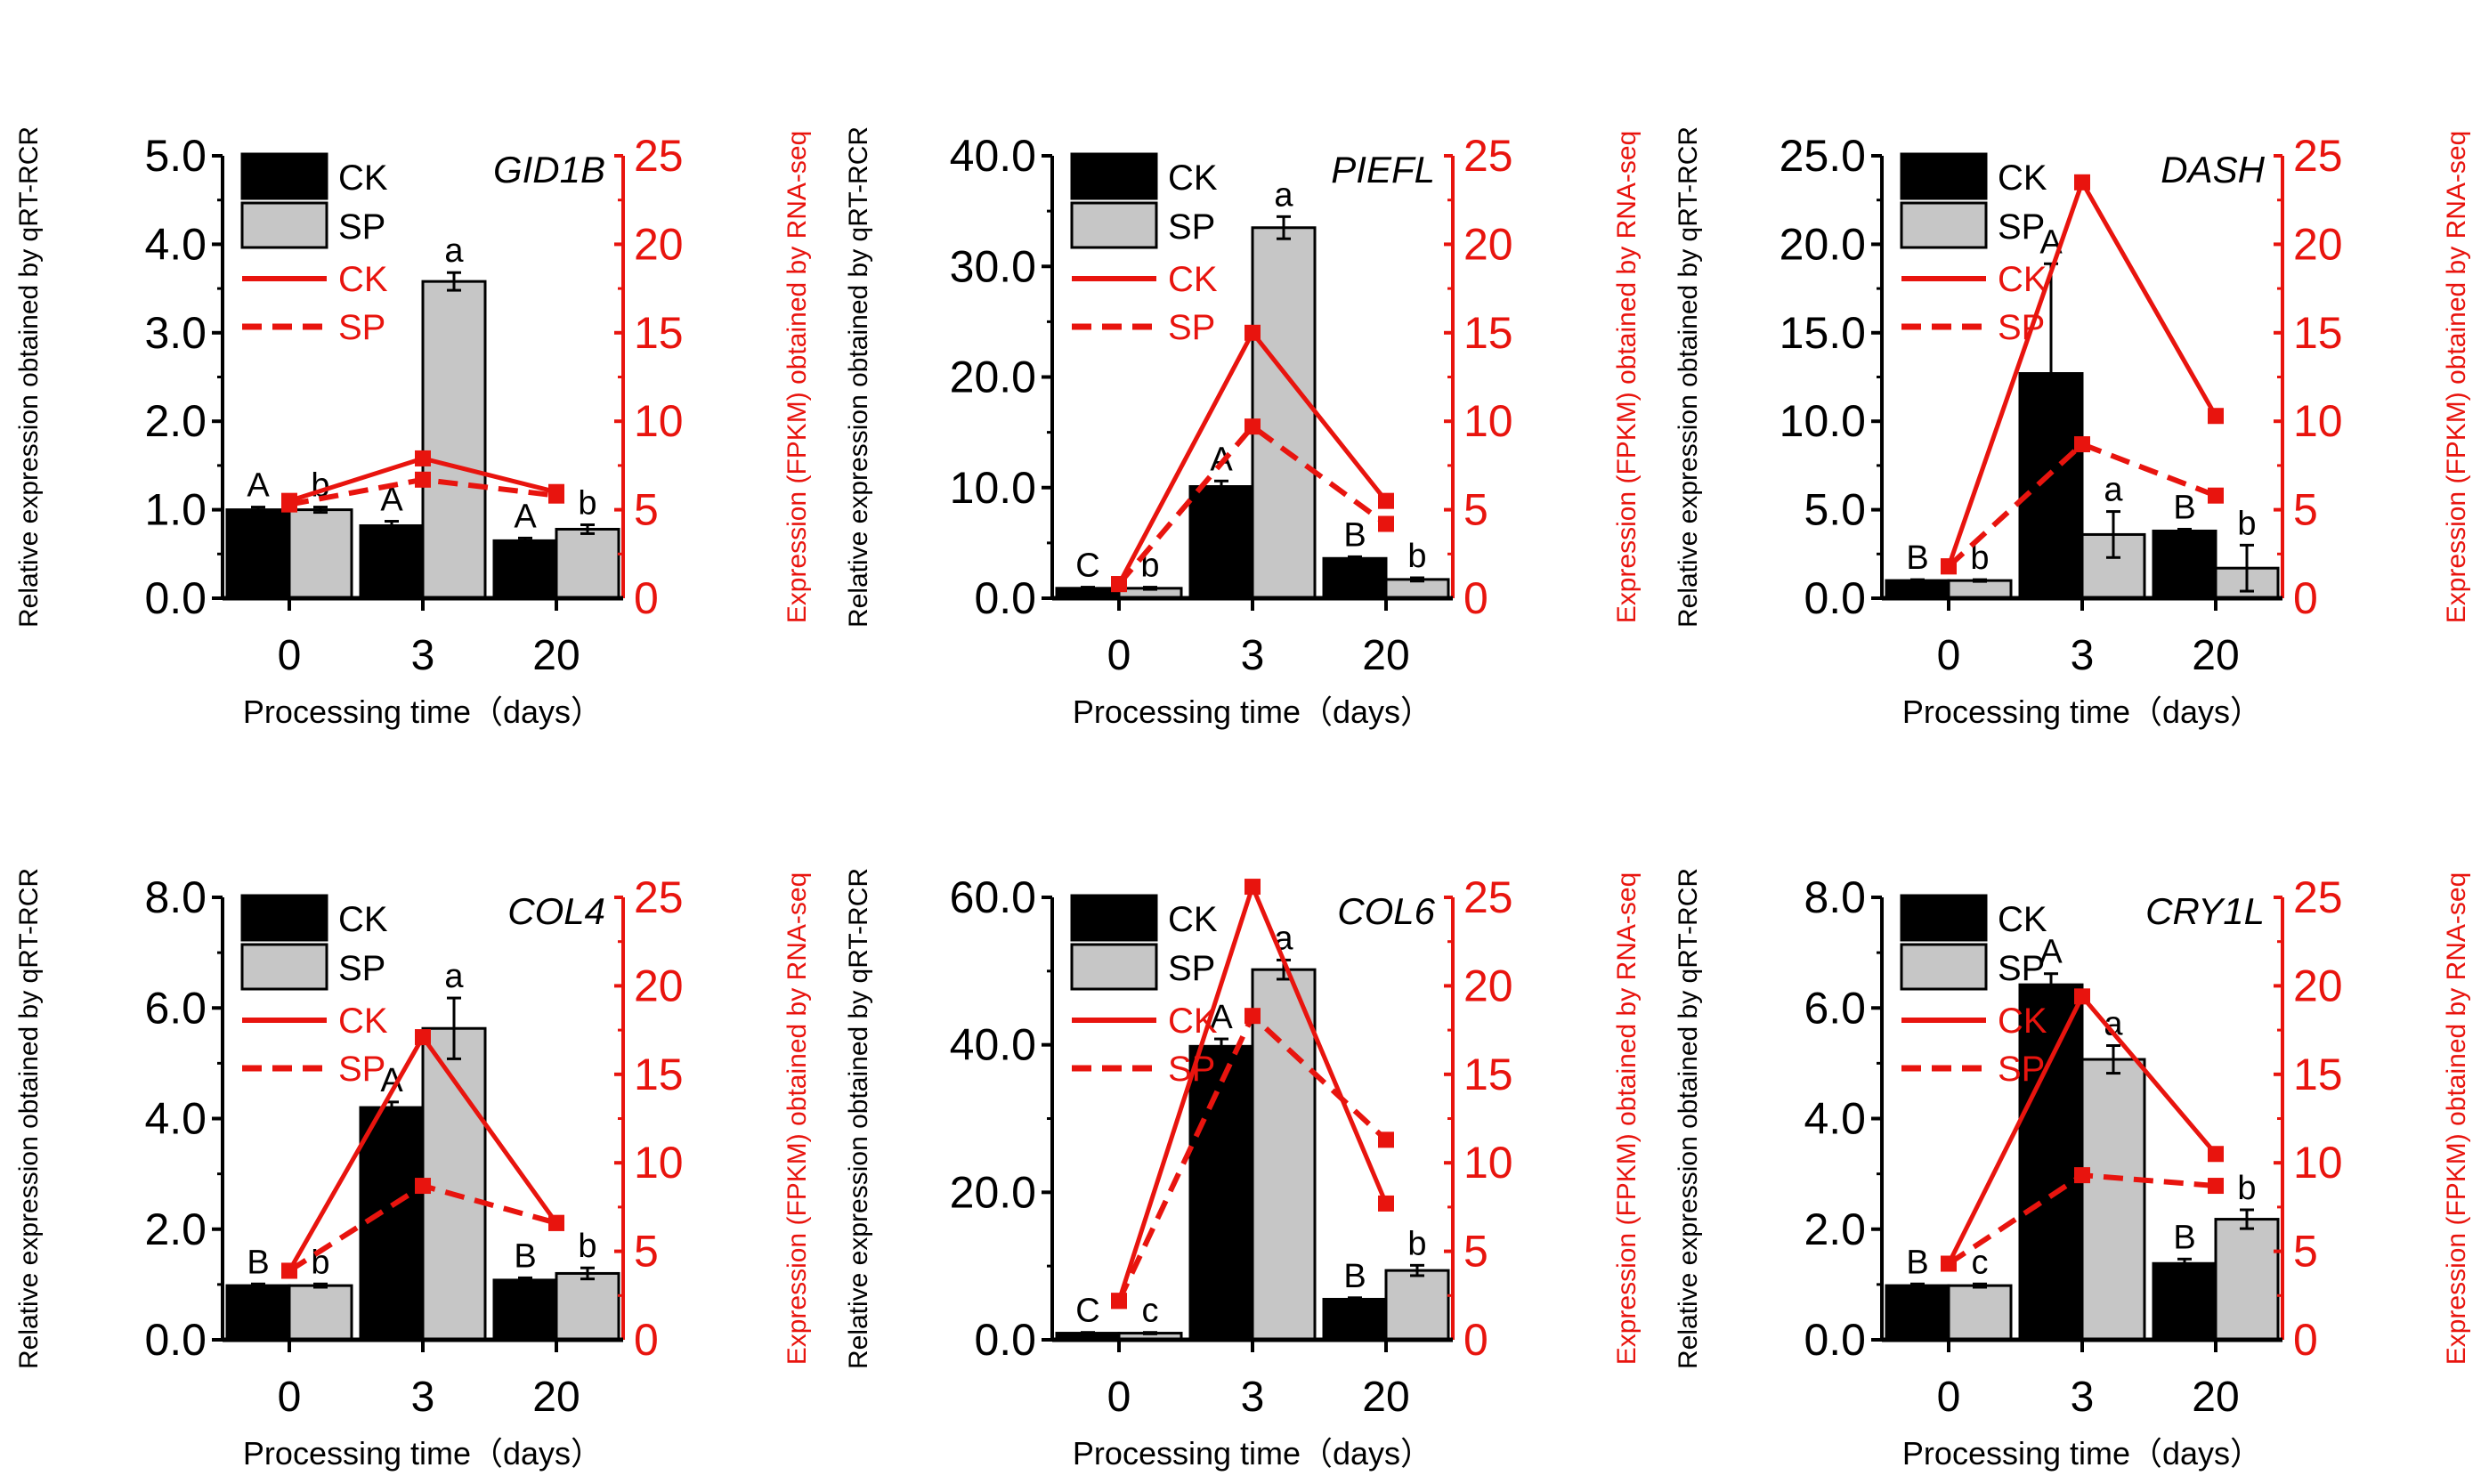  What do you see at coordinates (29, 1118) in the screenshot?
I see `y-axis-title-left: Relative expression obtained by qRT-RCR` at bounding box center [29, 1118].